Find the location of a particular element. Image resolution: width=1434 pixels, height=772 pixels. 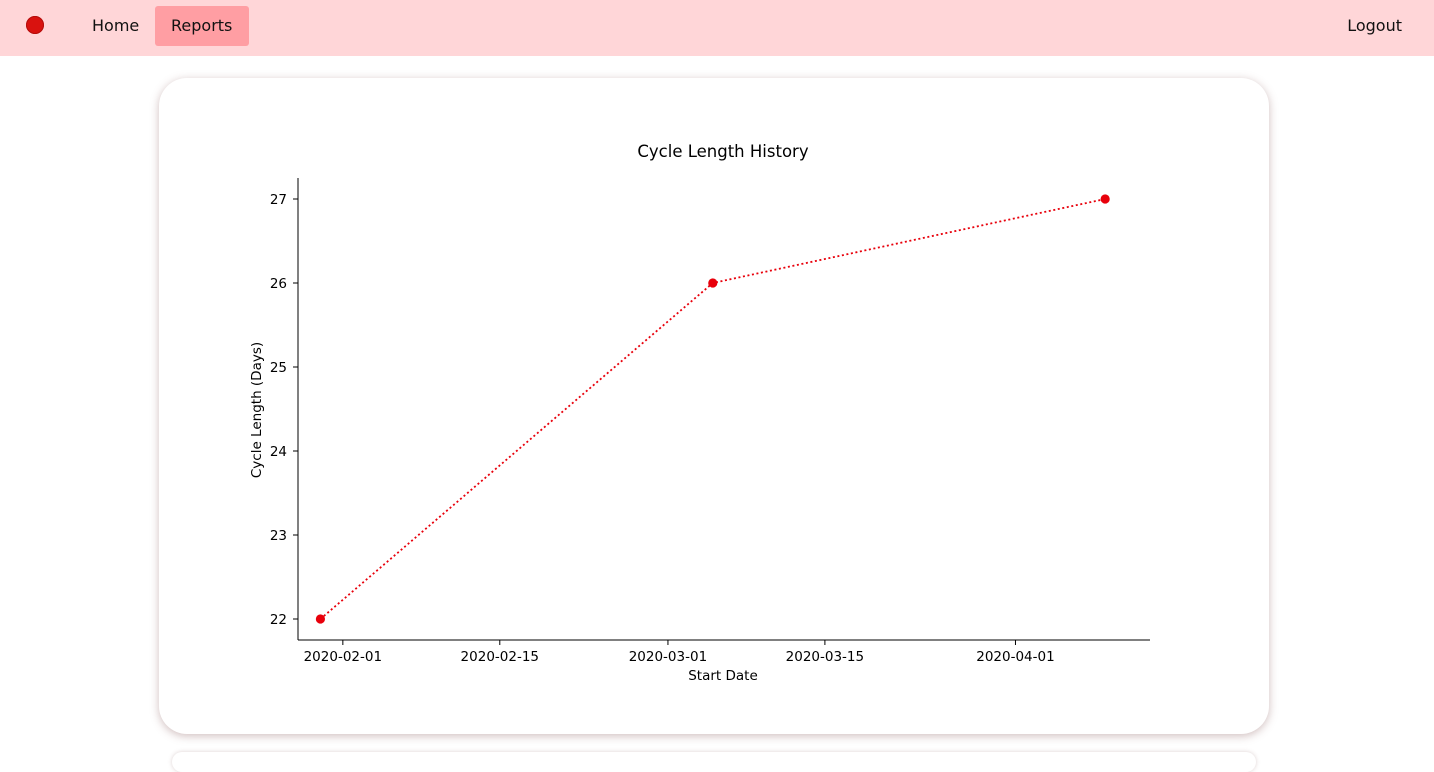

x-tick-label: 2020-04-01 is located at coordinates (1015, 657).